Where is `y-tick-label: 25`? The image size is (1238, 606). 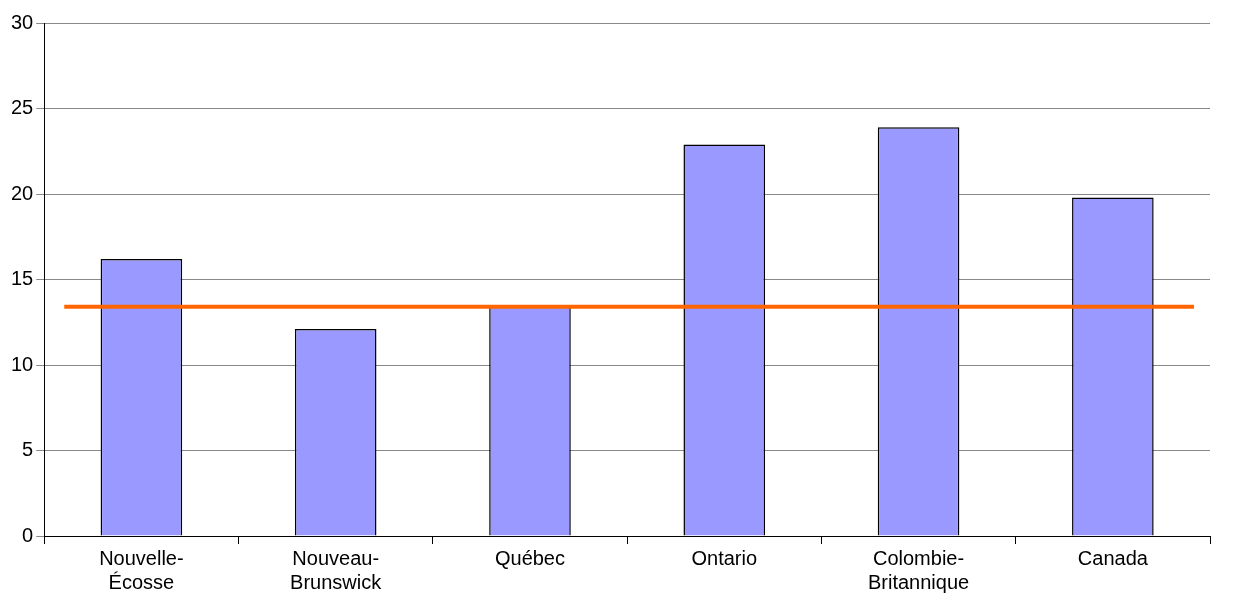
y-tick-label: 25 is located at coordinates (22, 107).